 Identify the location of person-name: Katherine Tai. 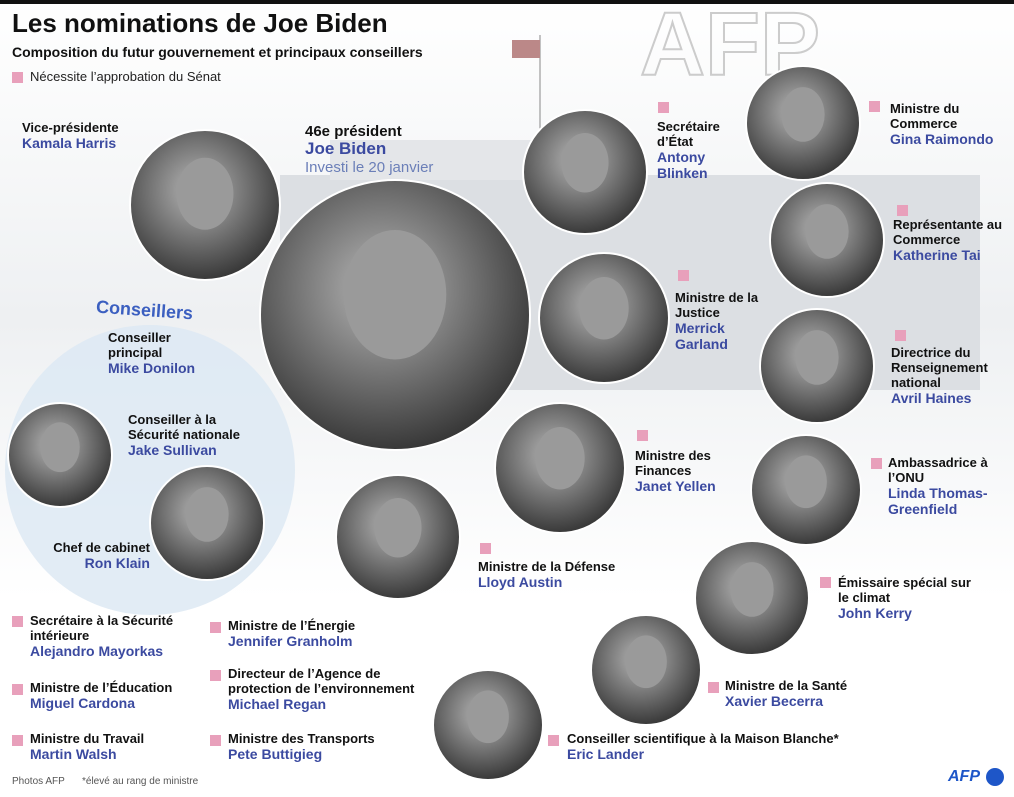
(937, 255).